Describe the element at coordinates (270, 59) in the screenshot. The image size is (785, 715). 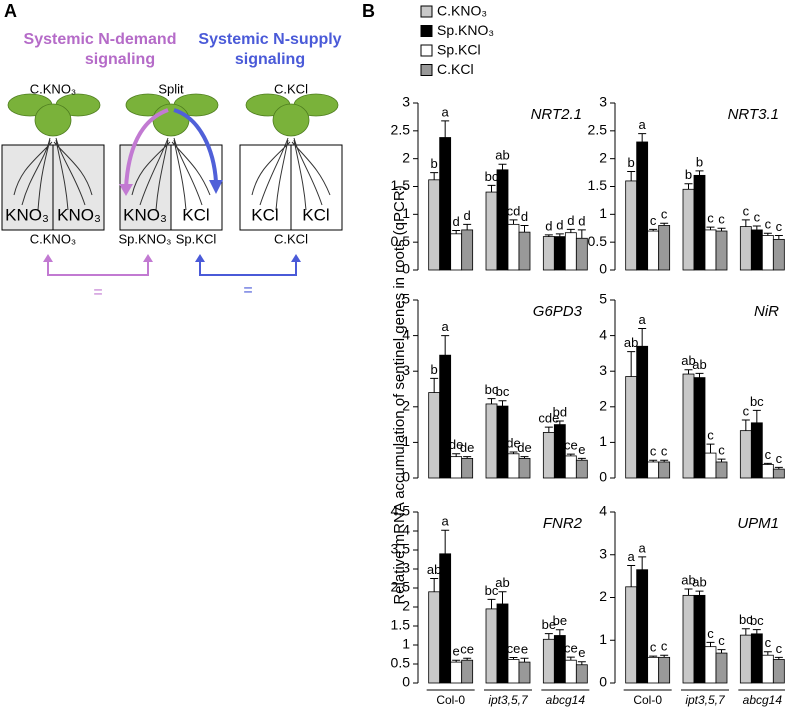
I see `supply-title: signaling` at that location.